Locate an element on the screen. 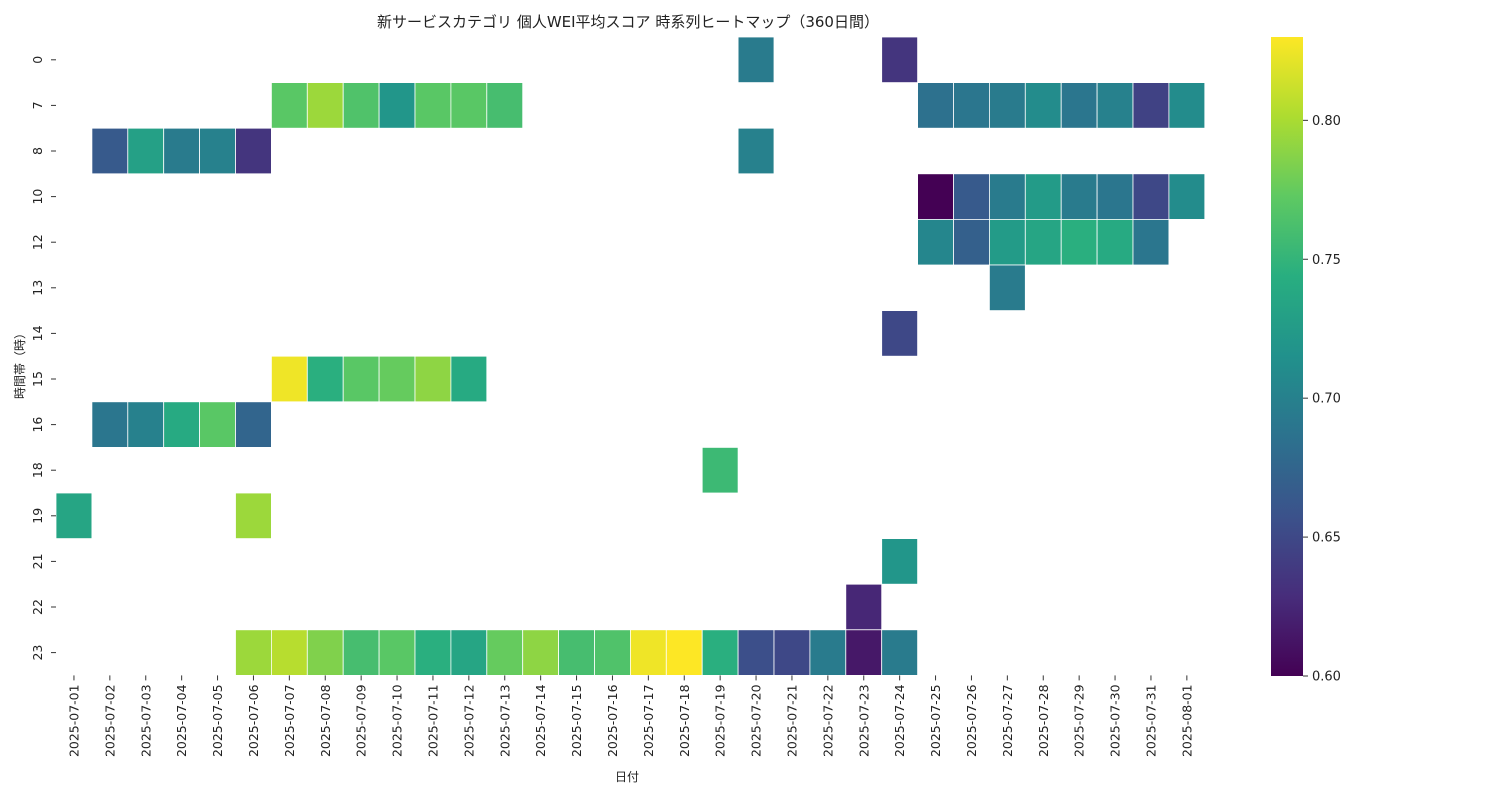 The image size is (1500, 804). y-tick-label: 23 is located at coordinates (37, 653).